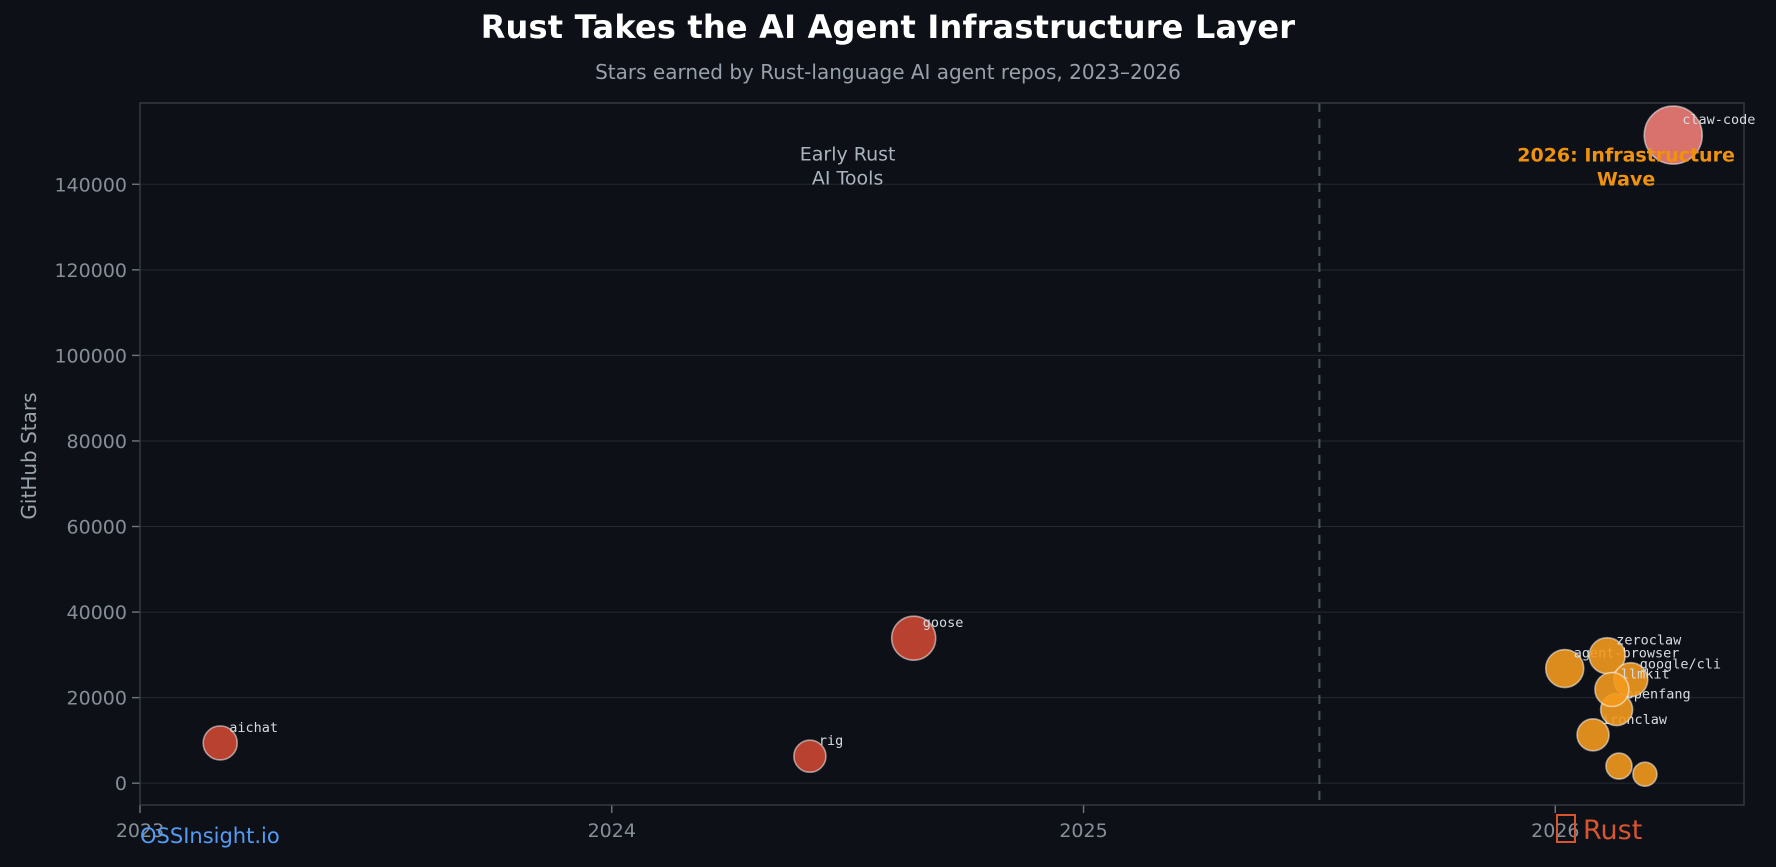 The height and width of the screenshot is (867, 1776). I want to click on bubble-label-aichat: aichat, so click(253, 728).